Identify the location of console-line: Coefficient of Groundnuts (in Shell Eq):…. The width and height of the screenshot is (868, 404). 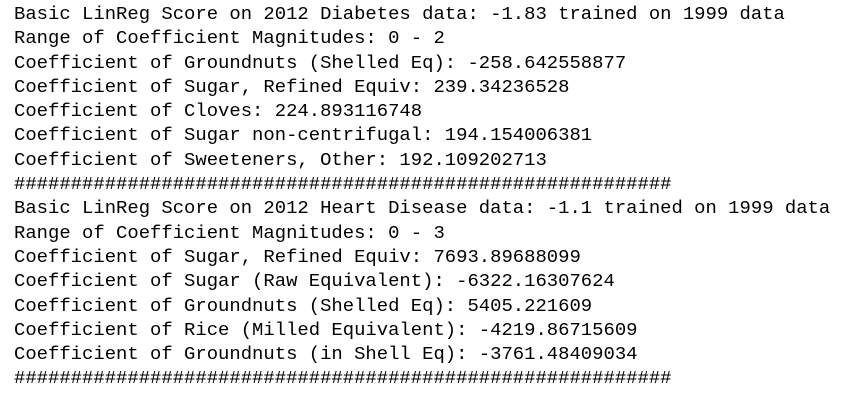
(326, 354).